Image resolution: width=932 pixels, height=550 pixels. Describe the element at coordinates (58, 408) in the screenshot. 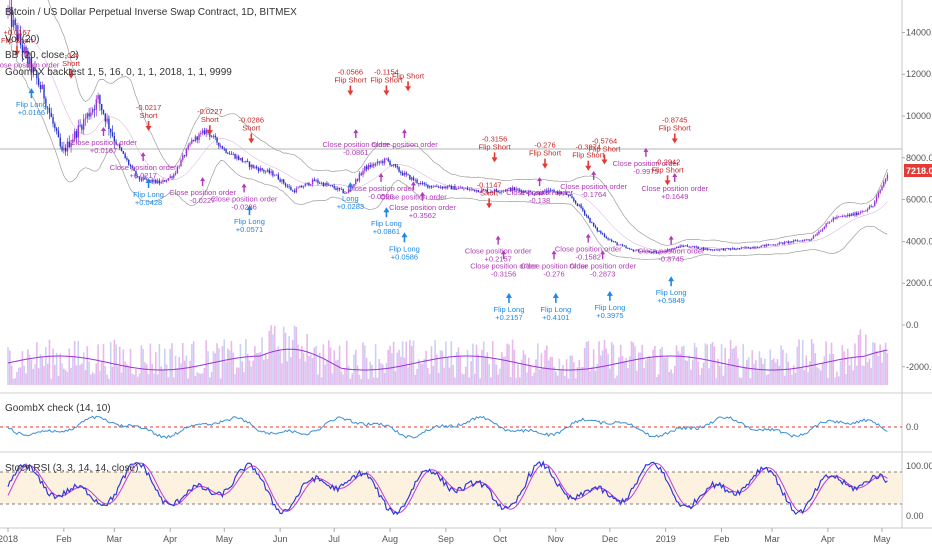

I see `check-pane-label: GoombX check (14, 10)` at that location.